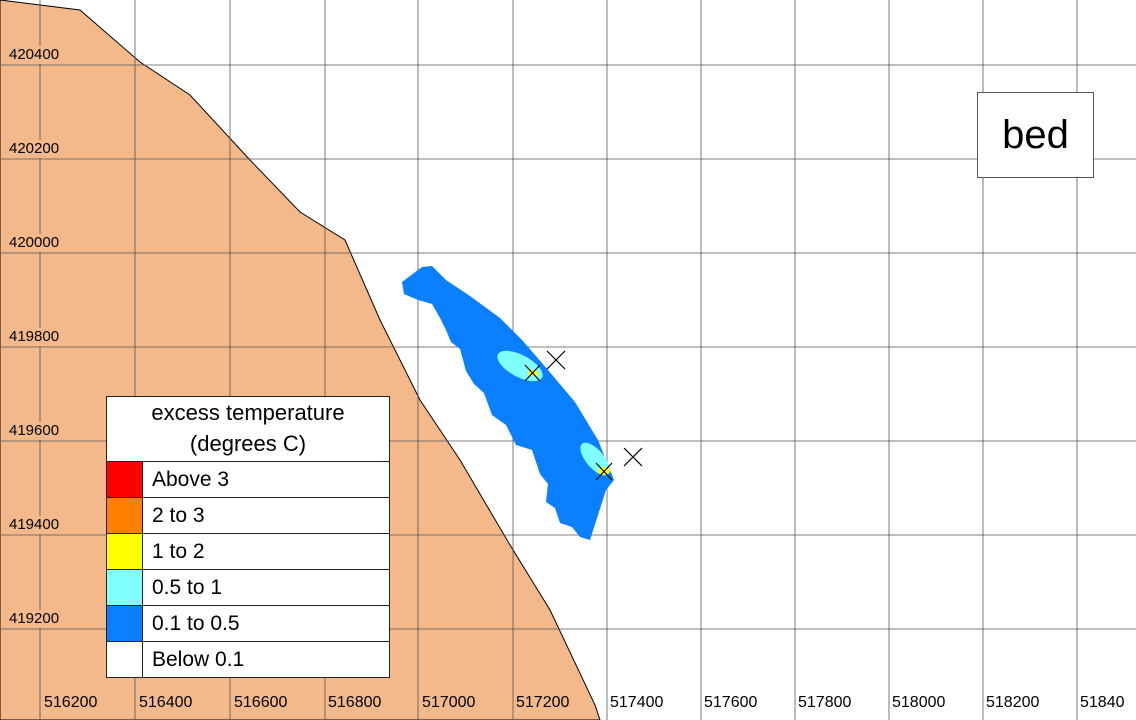 This screenshot has height=720, width=1136. Describe the element at coordinates (34, 55) in the screenshot. I see `y-tick-label: 420400` at that location.